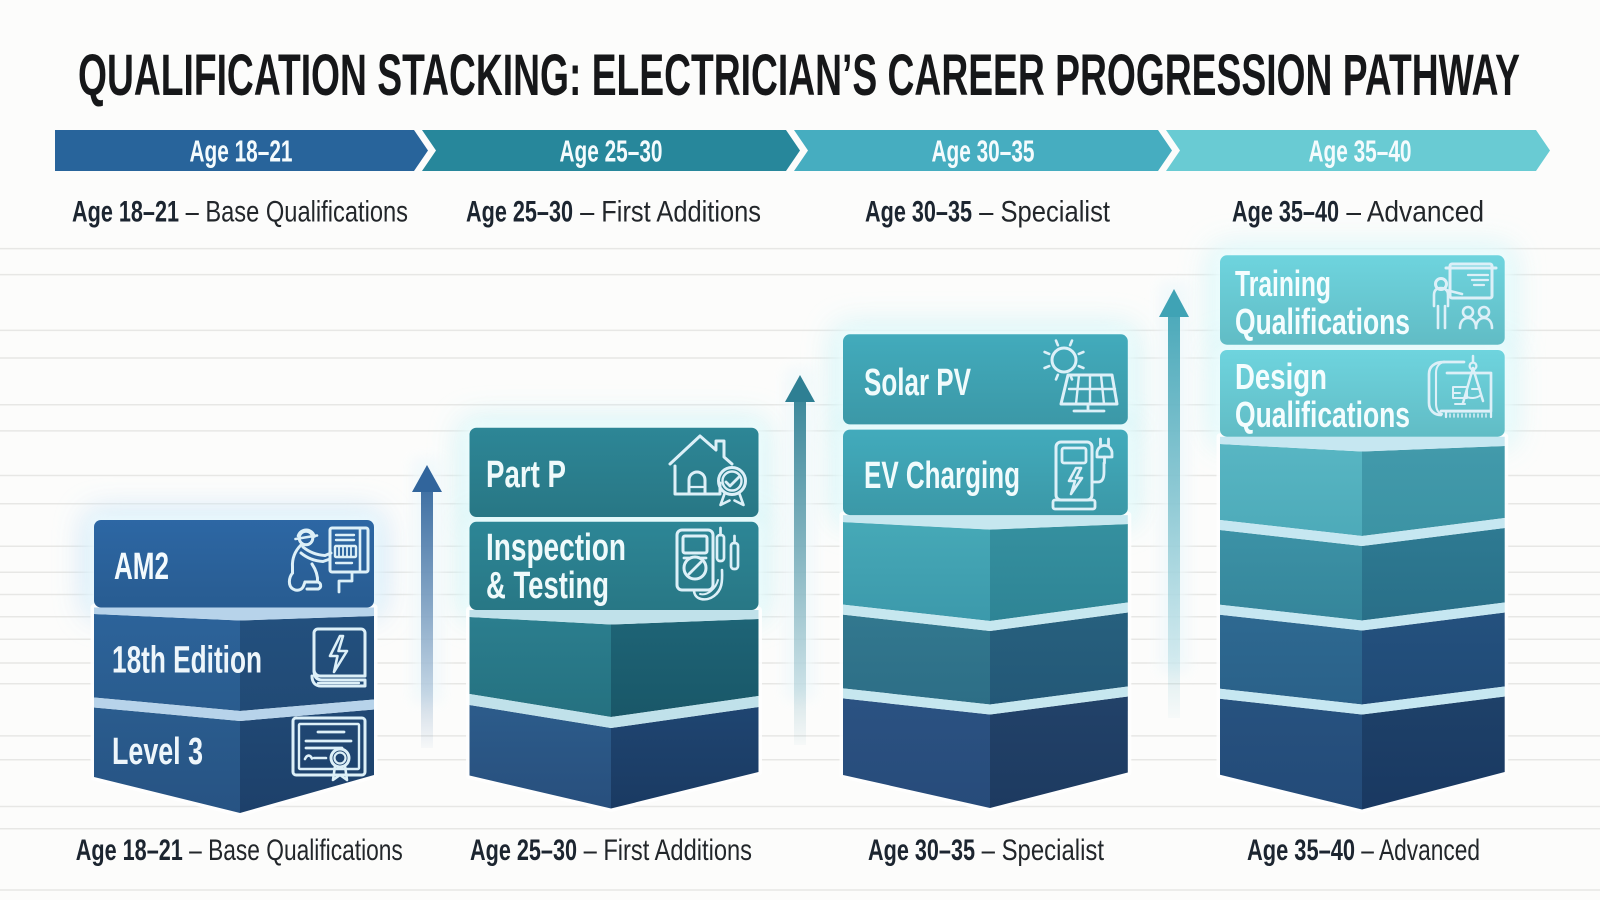  Describe the element at coordinates (547, 586) in the screenshot. I see `svg-text: & Testing` at that location.